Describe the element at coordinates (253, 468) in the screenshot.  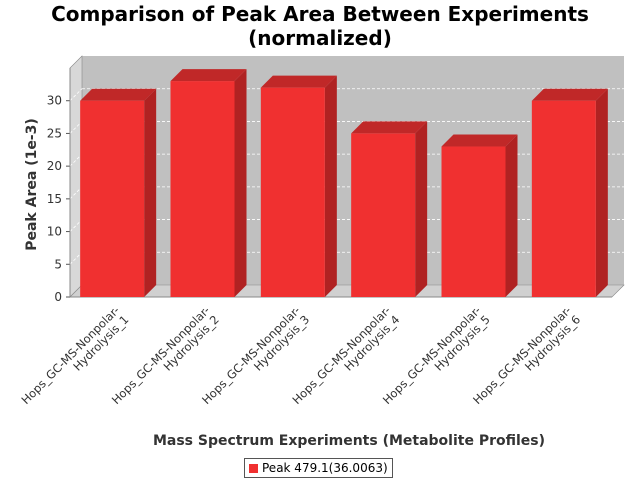
I see `legend-swatch` at that location.